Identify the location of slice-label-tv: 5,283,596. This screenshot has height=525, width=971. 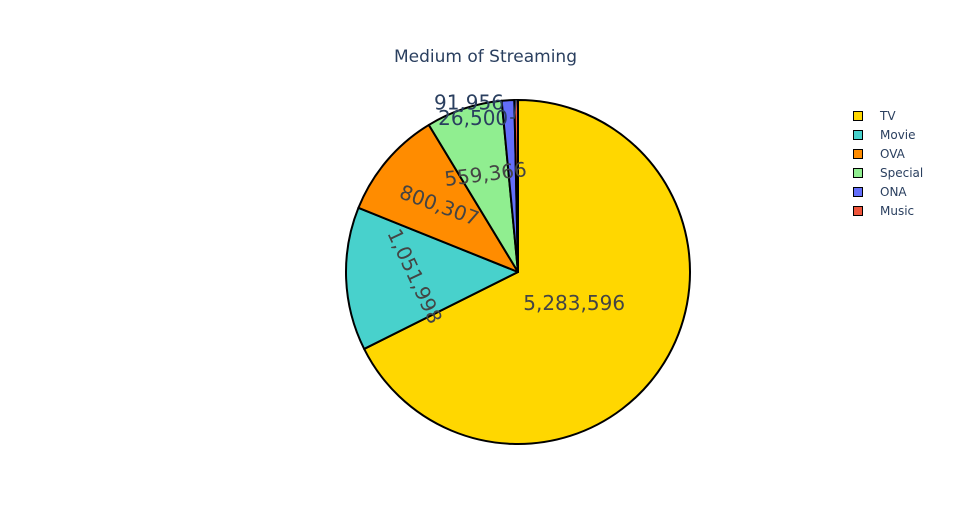
(574, 303).